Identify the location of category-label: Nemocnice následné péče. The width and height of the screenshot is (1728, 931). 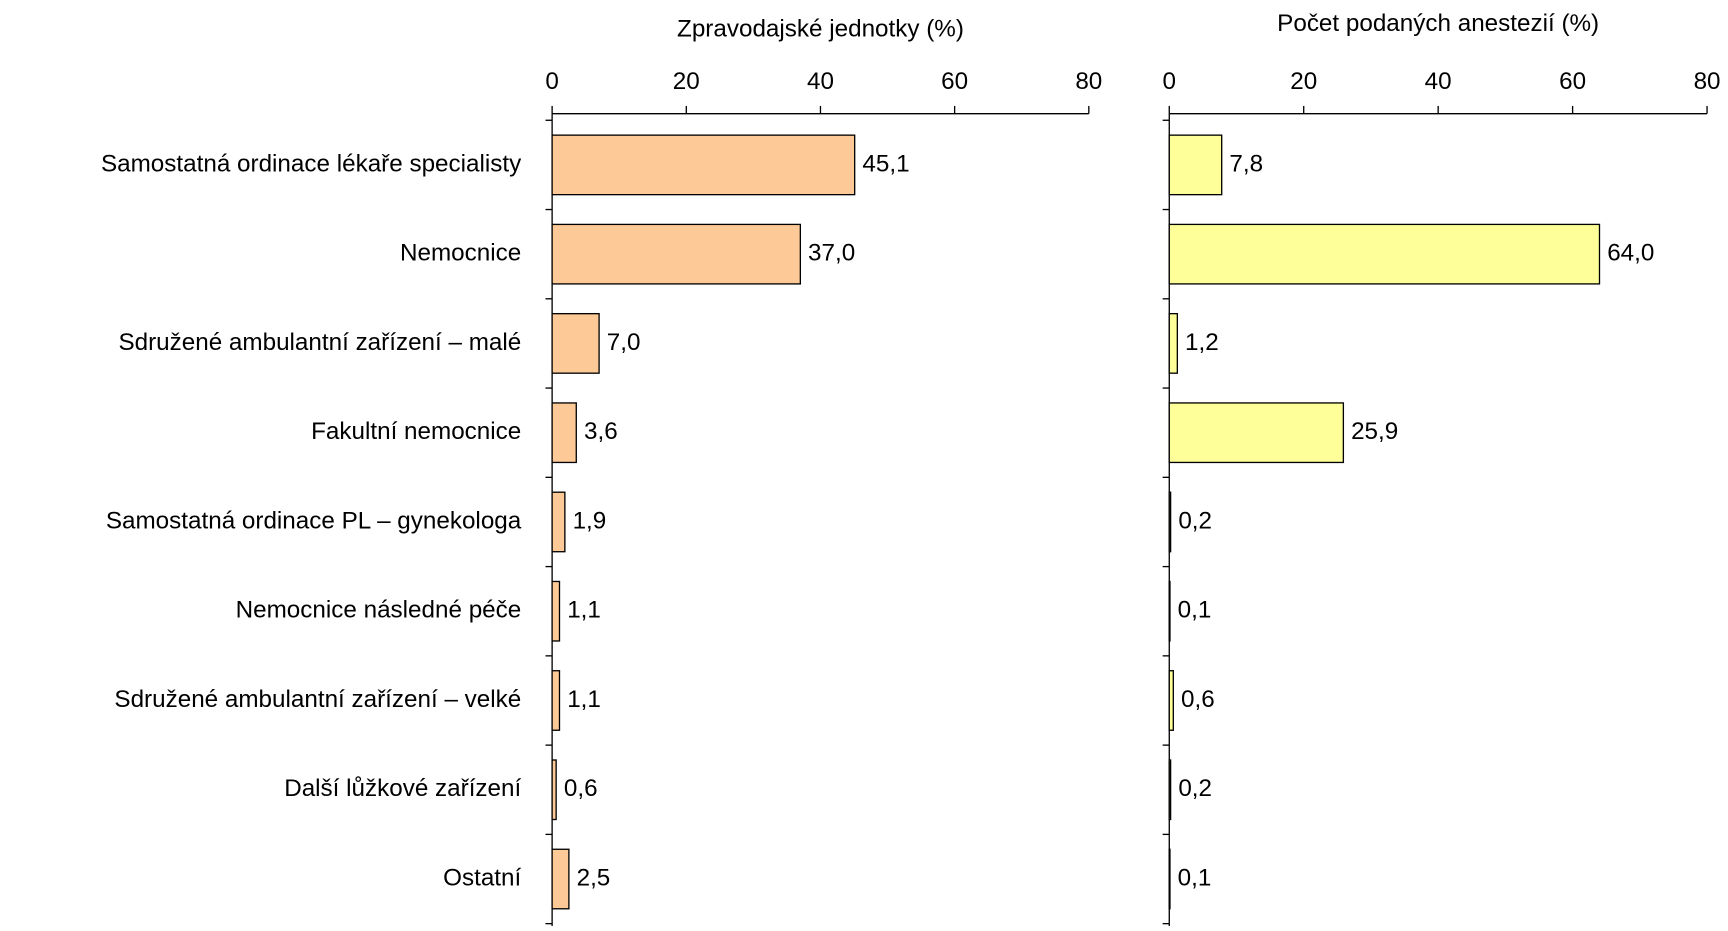
(379, 610).